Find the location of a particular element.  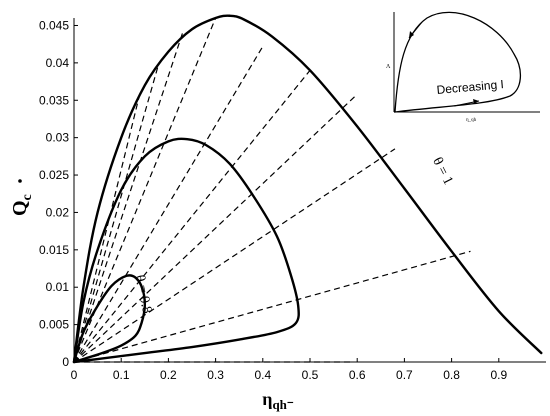

inset: Decreasing I Λη_qh is located at coordinates (463, 65).